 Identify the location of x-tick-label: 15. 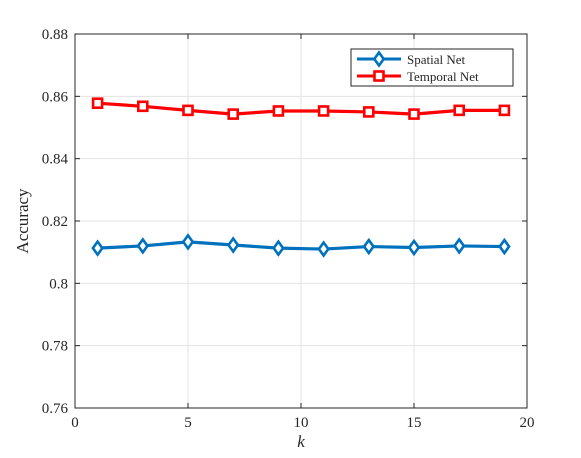
(414, 423).